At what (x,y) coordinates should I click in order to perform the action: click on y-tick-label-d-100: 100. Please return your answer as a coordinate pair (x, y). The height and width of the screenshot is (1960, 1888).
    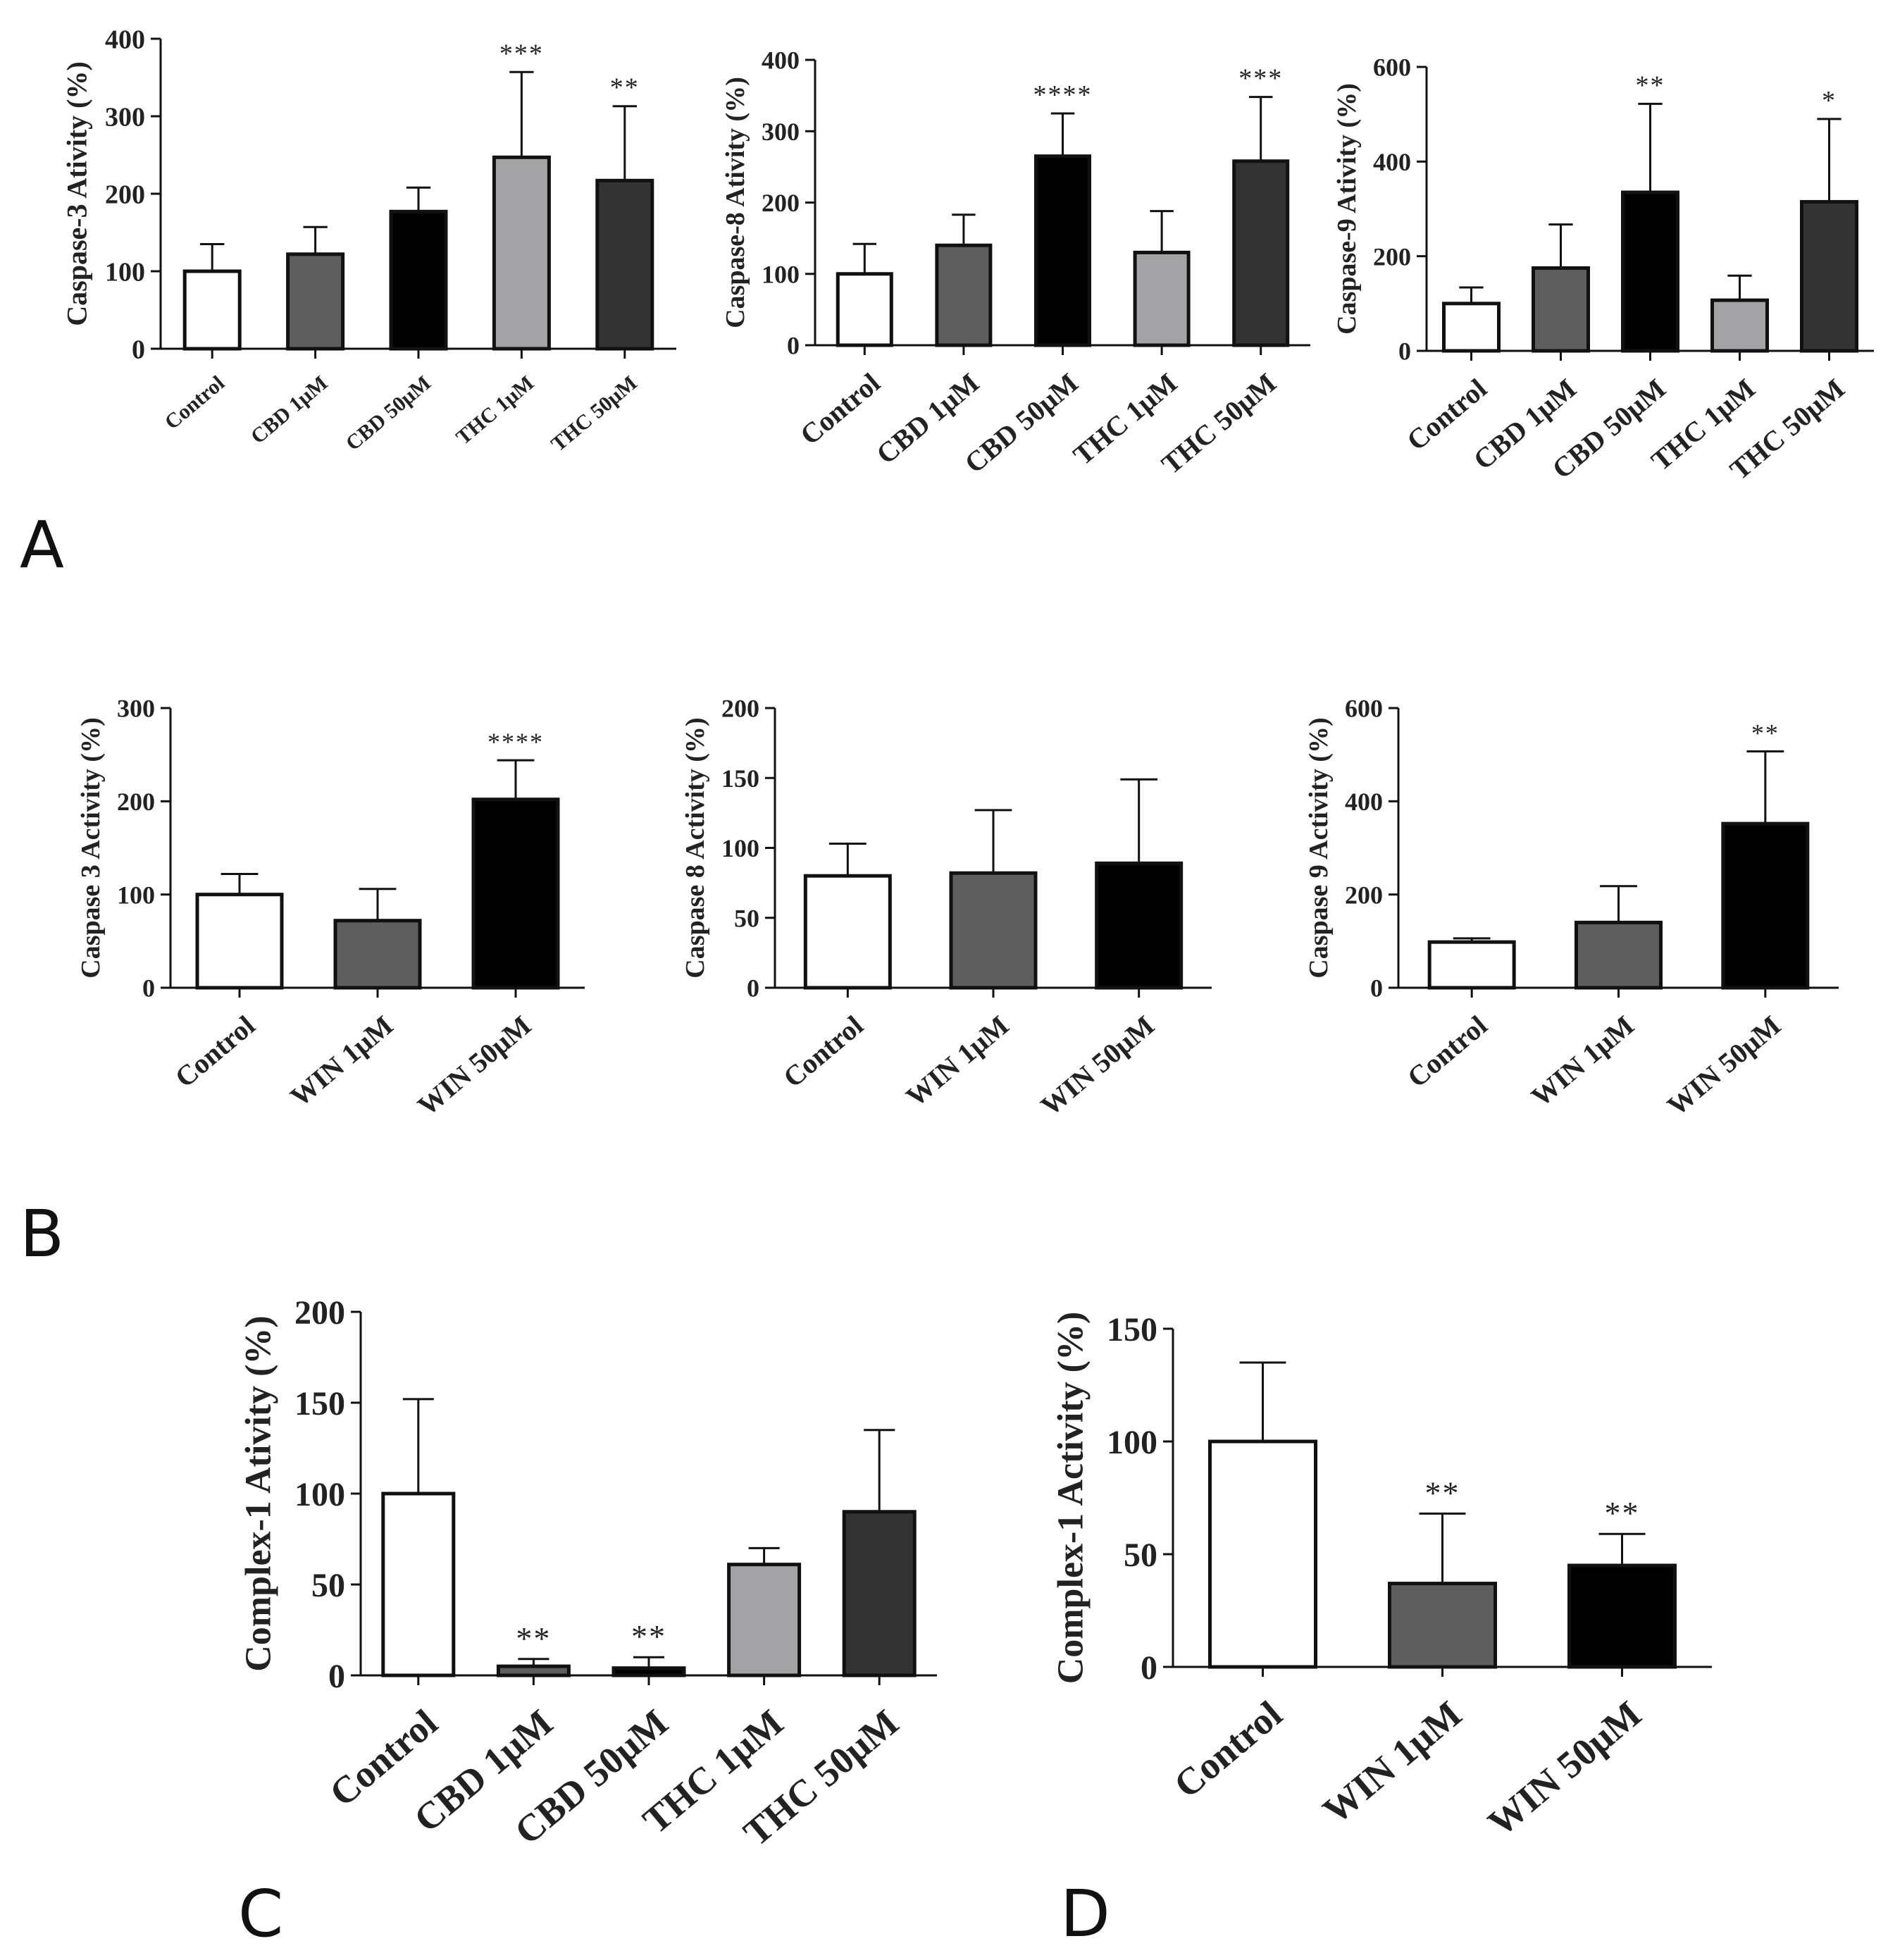
    Looking at the image, I should click on (1132, 1443).